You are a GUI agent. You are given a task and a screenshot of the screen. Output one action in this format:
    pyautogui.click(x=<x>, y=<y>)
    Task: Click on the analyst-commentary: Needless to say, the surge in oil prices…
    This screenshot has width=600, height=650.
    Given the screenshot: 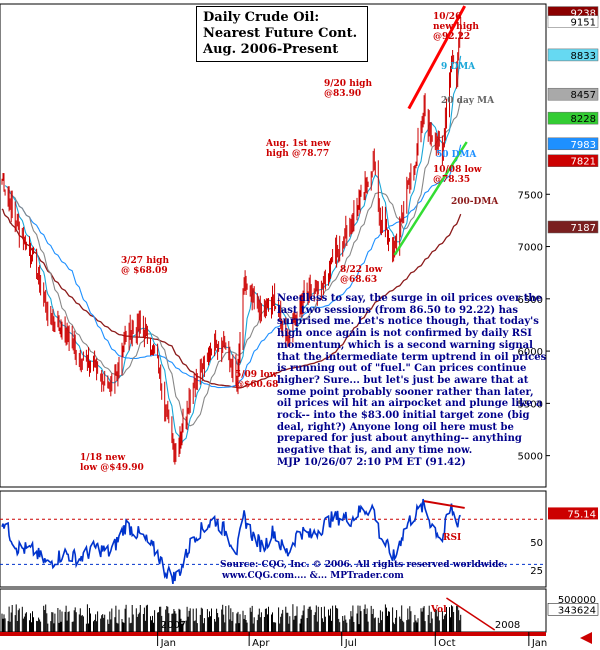 What is the action you would take?
    pyautogui.click(x=412, y=381)
    